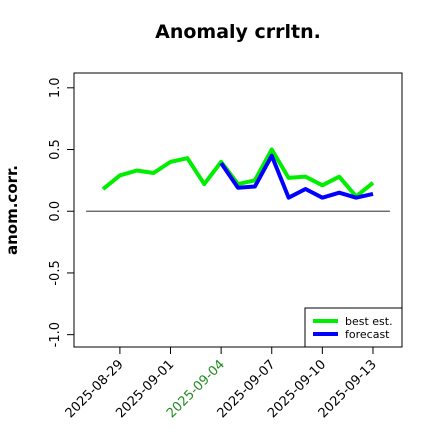 The height and width of the screenshot is (440, 440). Describe the element at coordinates (55, 272) in the screenshot. I see `y-tick-label: -0.5` at that location.